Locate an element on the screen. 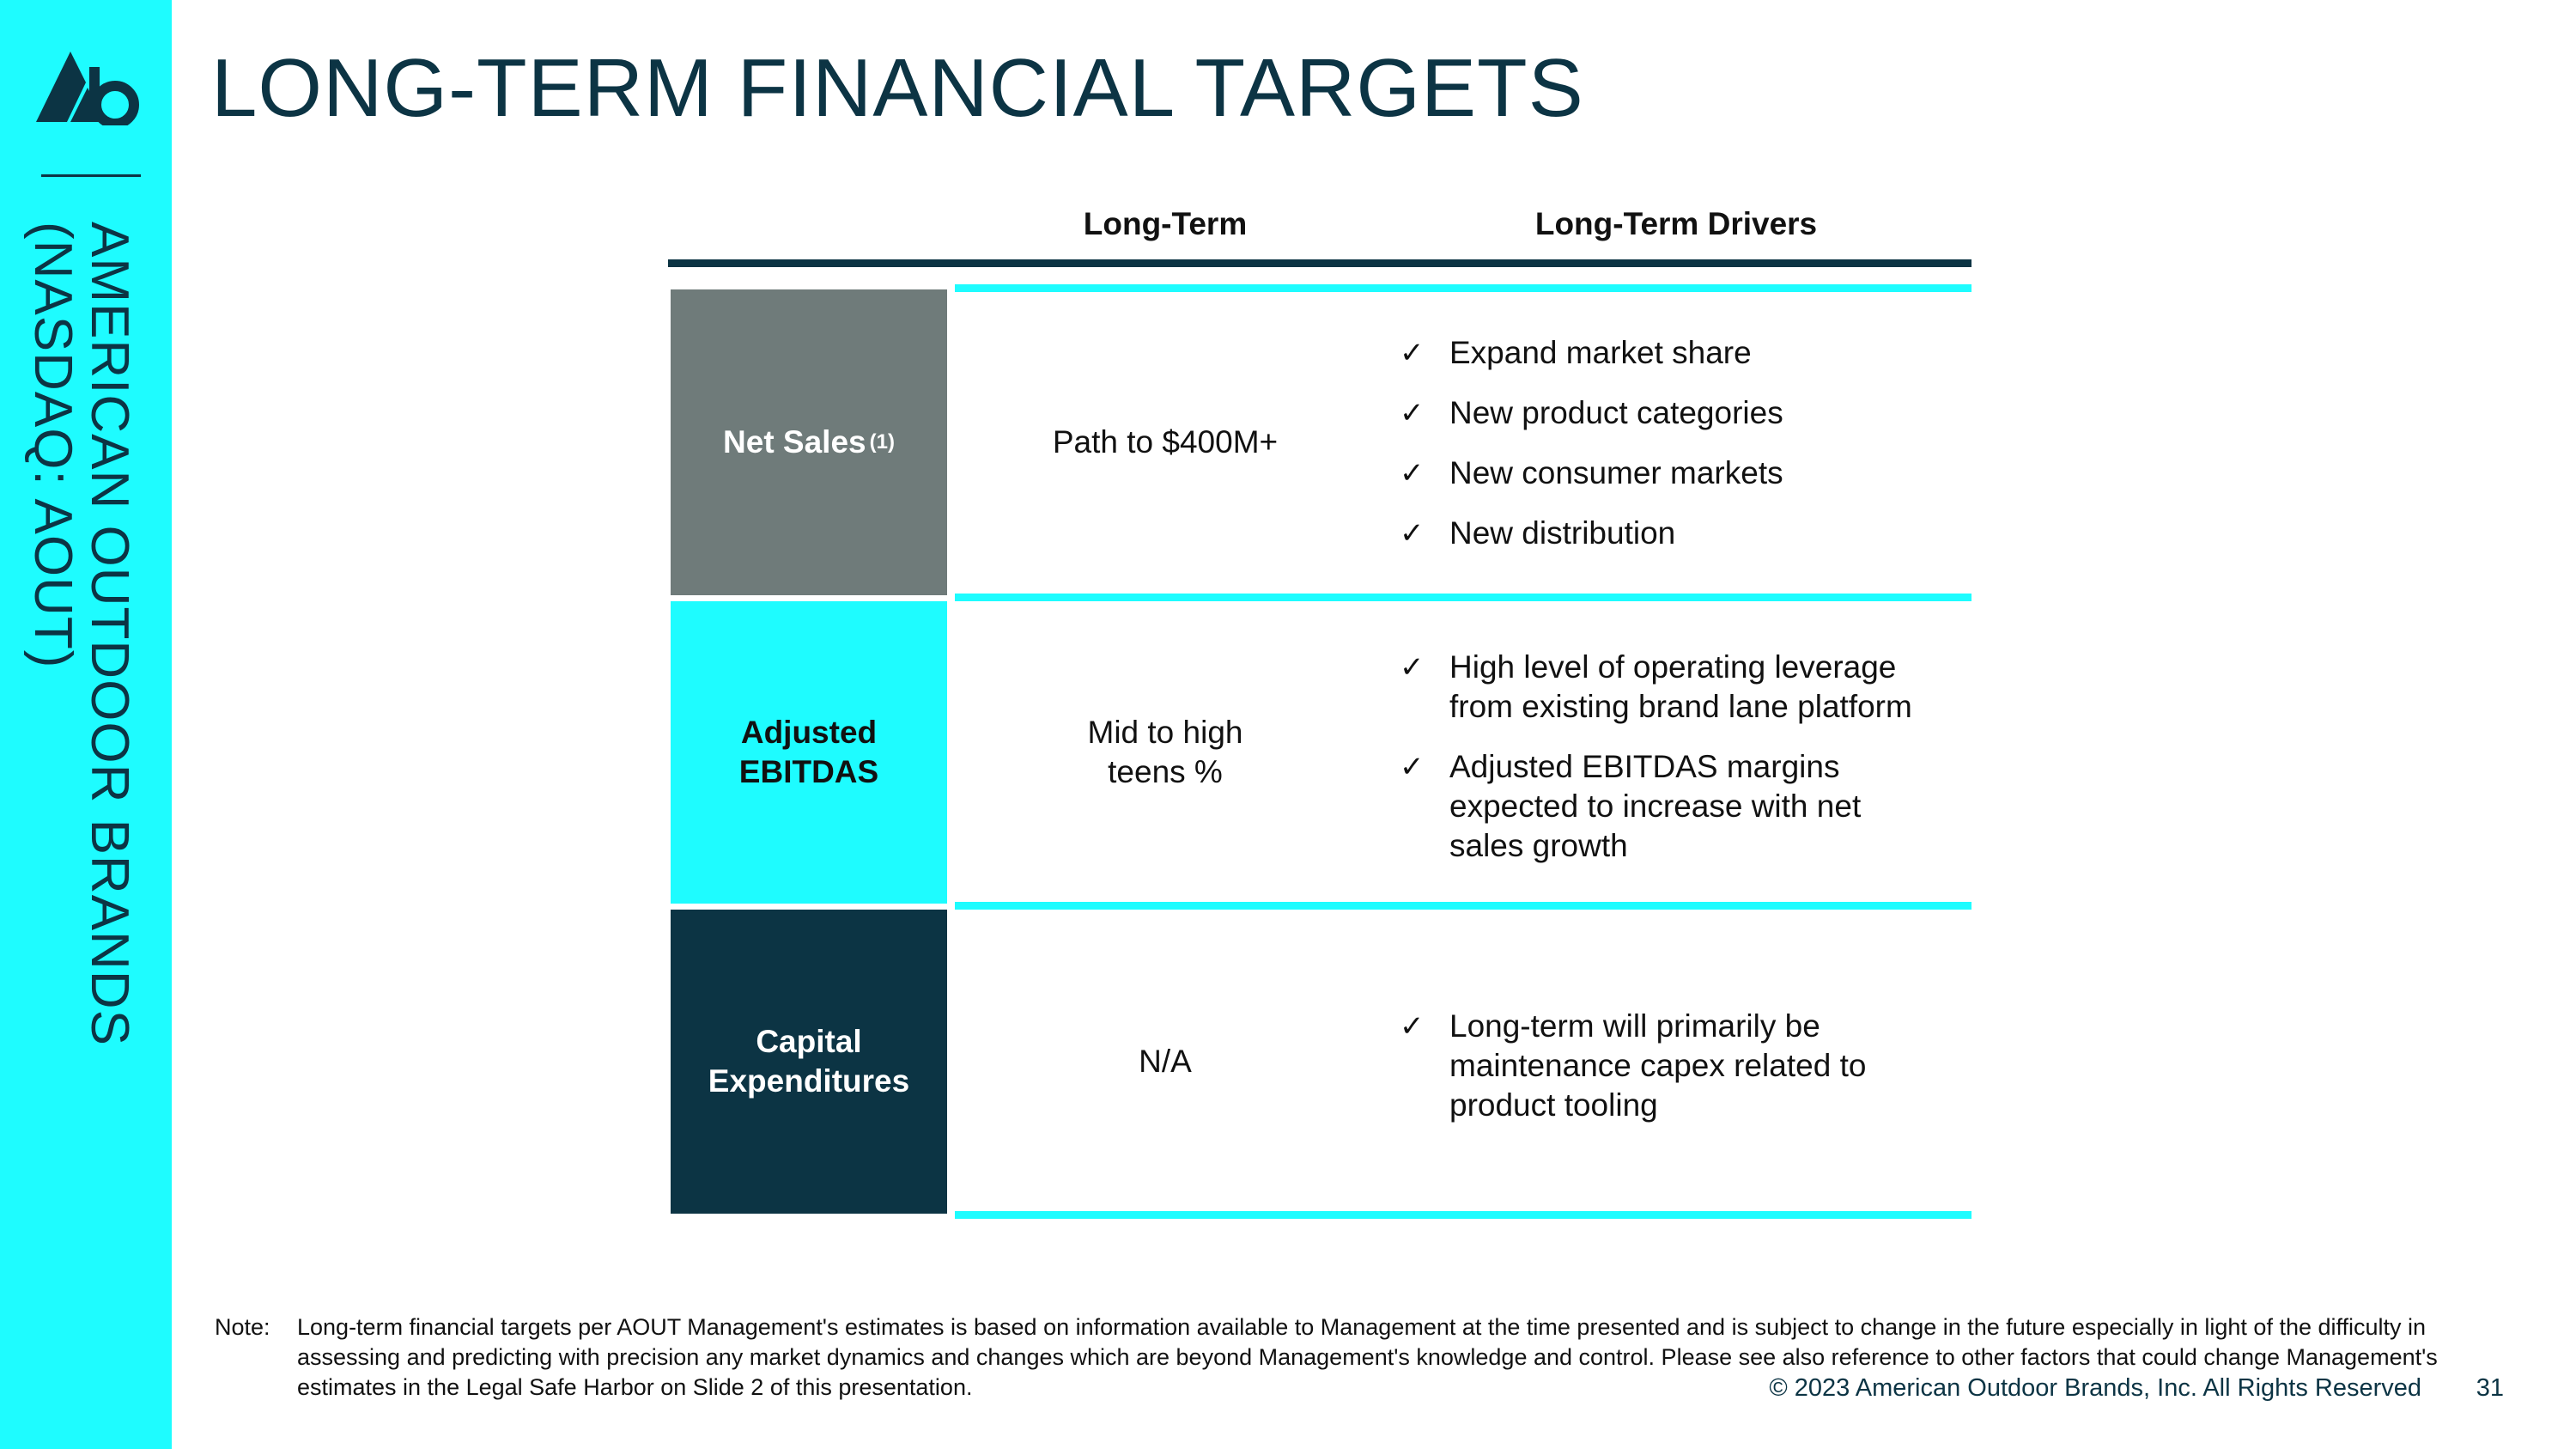 The image size is (2576, 1449). list-item: ✓ Expand market share is located at coordinates (1683, 353).